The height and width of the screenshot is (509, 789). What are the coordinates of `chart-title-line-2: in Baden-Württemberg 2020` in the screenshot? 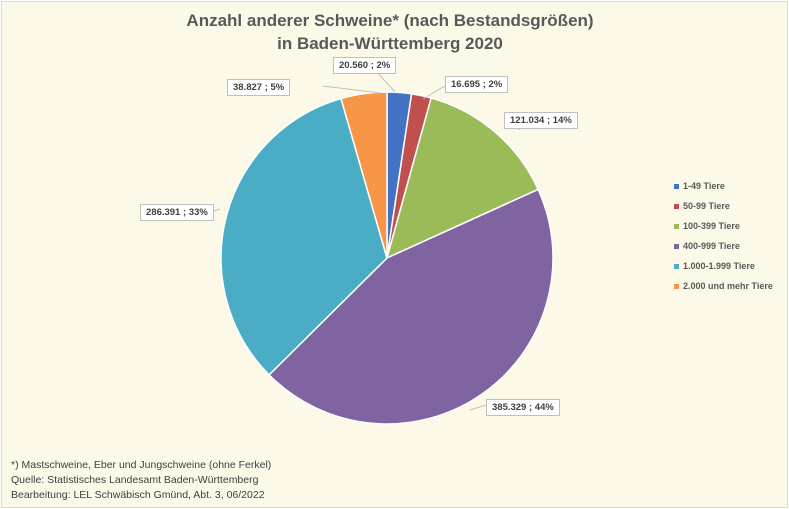 It's located at (390, 43).